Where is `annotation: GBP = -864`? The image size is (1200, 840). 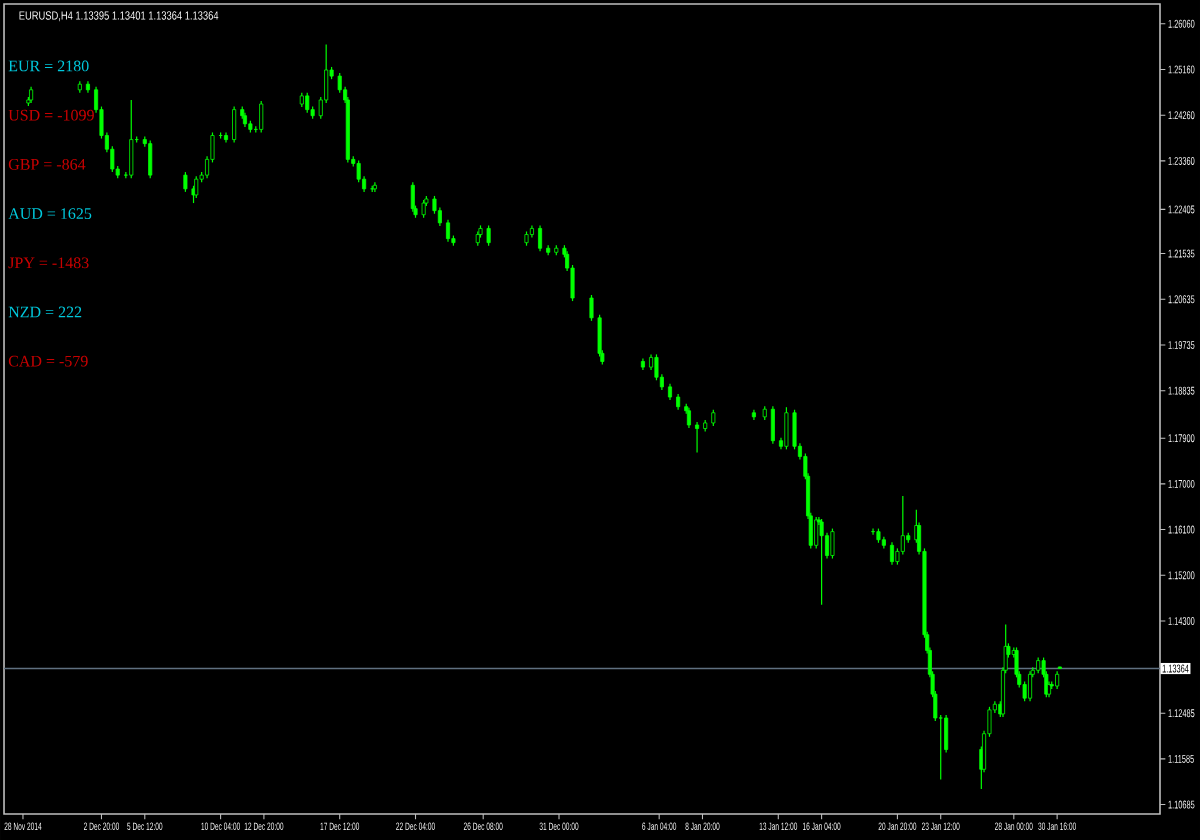
annotation: GBP = -864 is located at coordinates (47, 164).